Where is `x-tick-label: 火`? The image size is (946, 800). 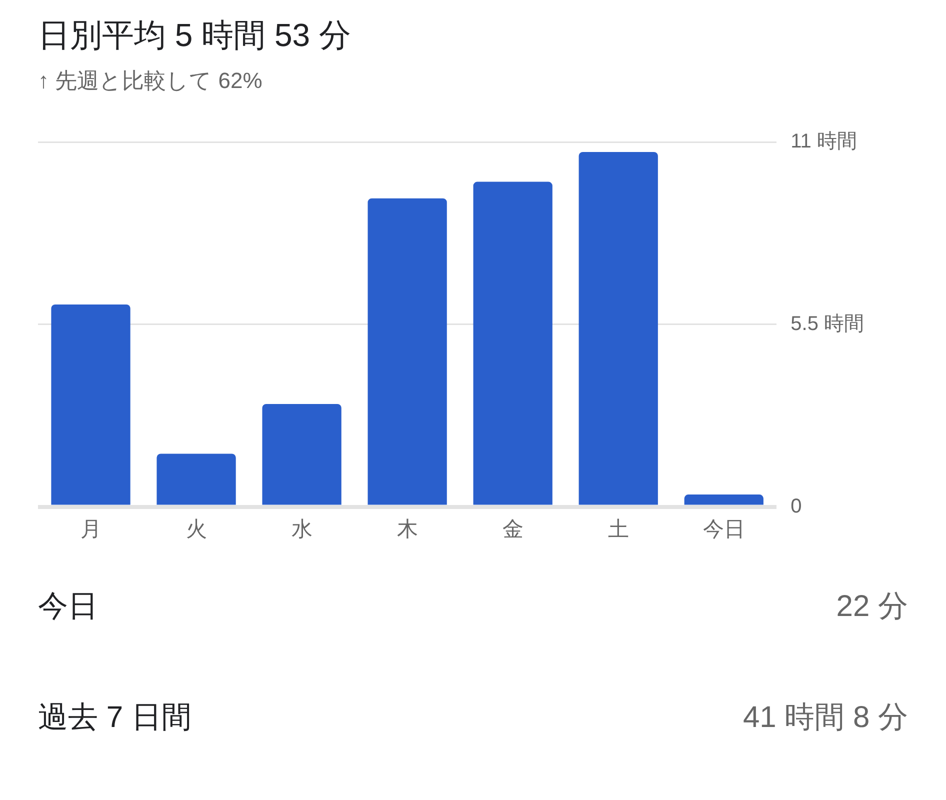 x-tick-label: 火 is located at coordinates (196, 530).